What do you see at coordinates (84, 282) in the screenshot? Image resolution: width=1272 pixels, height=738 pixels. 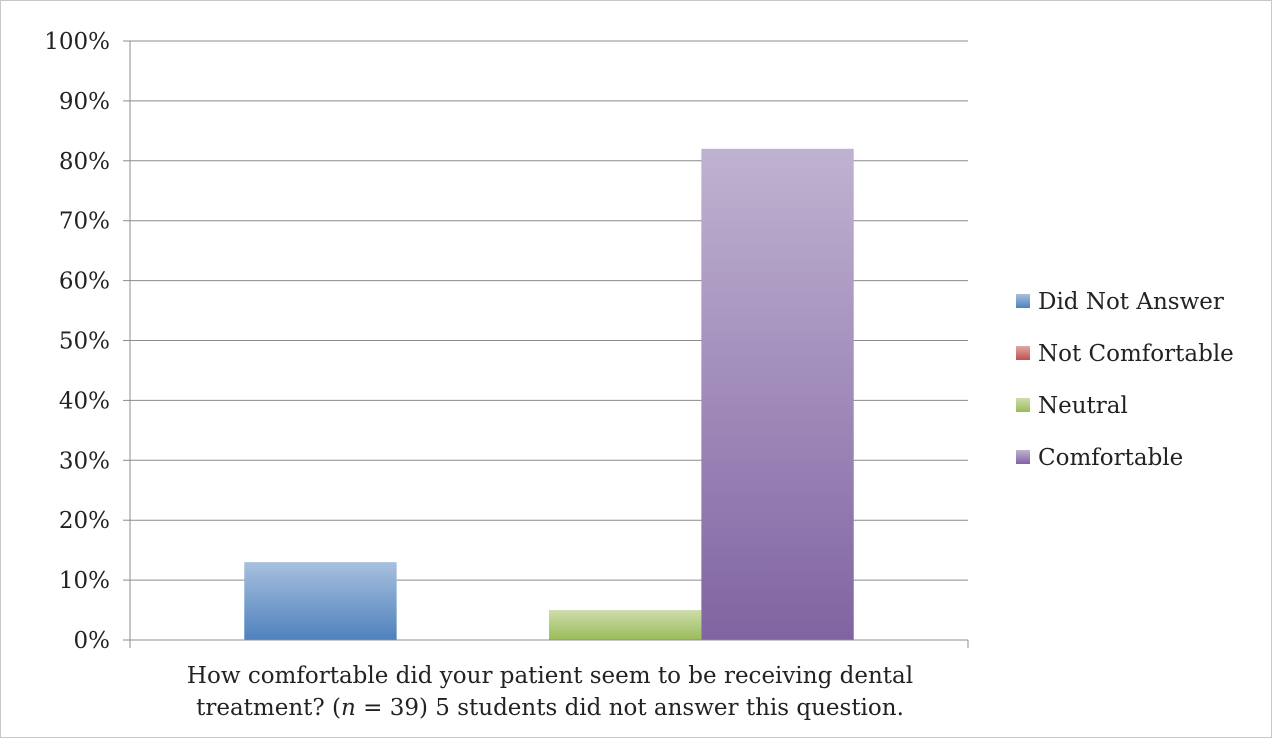 I see `y-tick-label: 60%` at bounding box center [84, 282].